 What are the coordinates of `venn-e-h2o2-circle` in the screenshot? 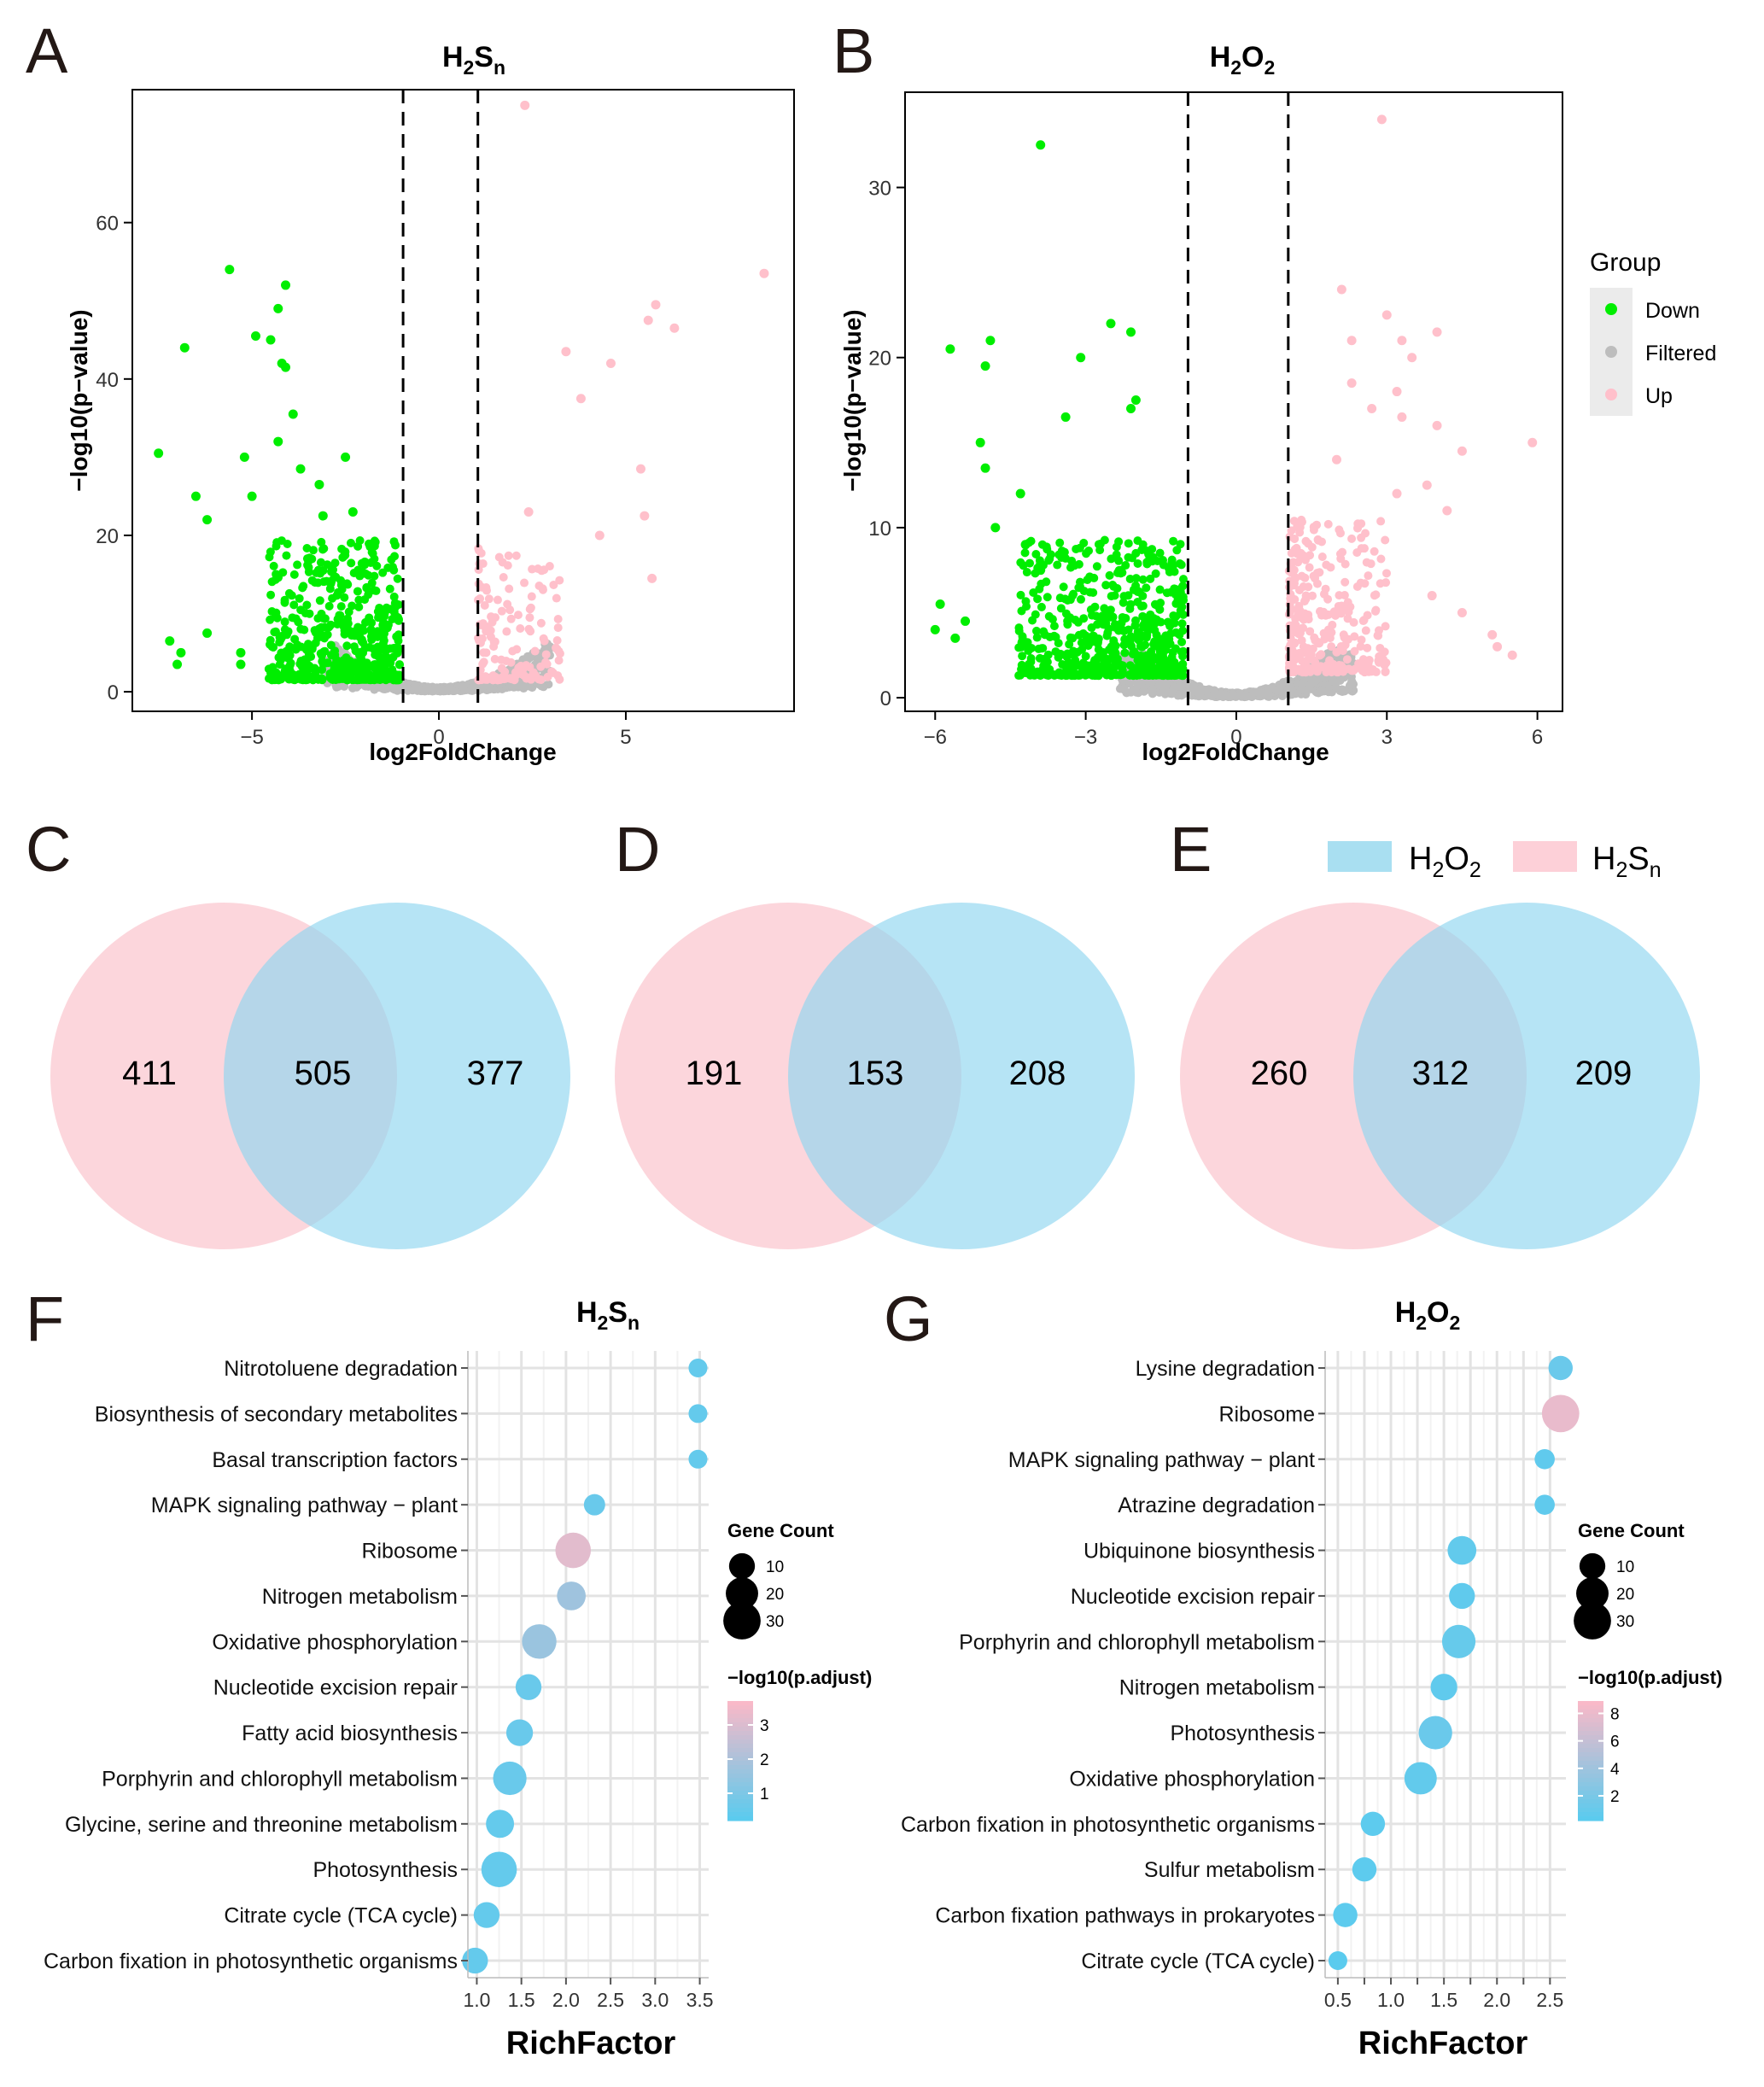 It's located at (1526, 1076).